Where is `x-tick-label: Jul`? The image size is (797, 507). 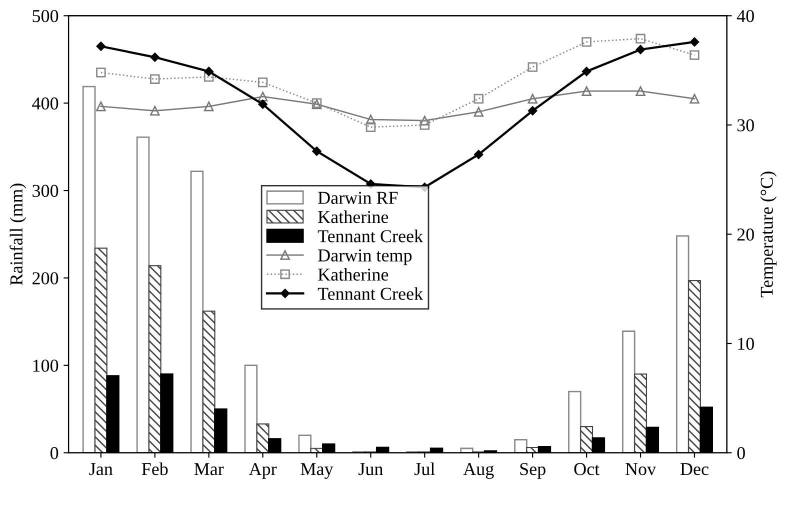 x-tick-label: Jul is located at coordinates (424, 469).